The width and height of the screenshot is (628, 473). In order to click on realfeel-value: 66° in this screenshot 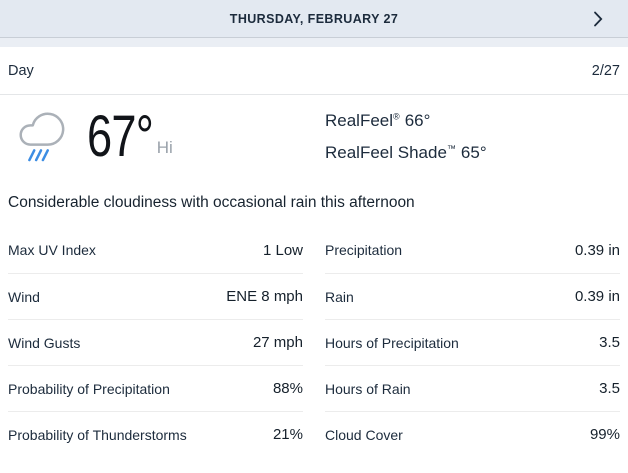, I will do `click(417, 120)`.